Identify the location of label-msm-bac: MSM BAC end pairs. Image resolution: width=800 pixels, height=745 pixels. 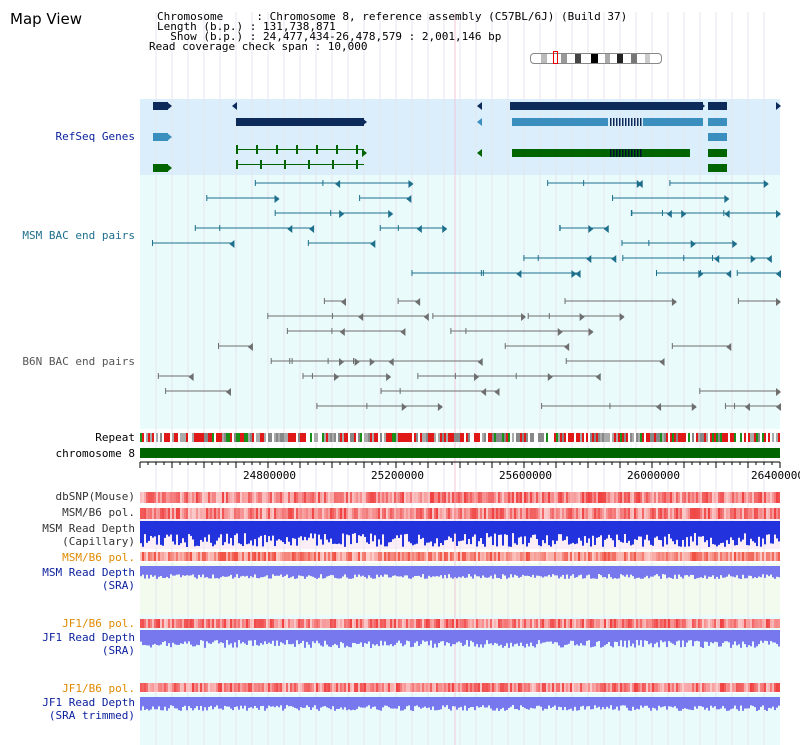
(78, 235).